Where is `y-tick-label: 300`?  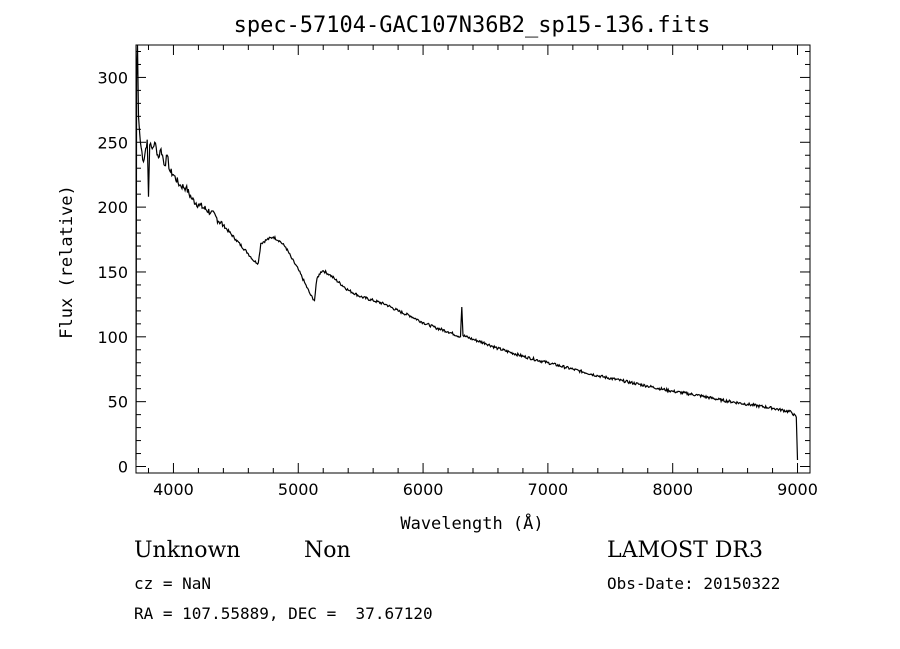
y-tick-label: 300 is located at coordinates (112, 77).